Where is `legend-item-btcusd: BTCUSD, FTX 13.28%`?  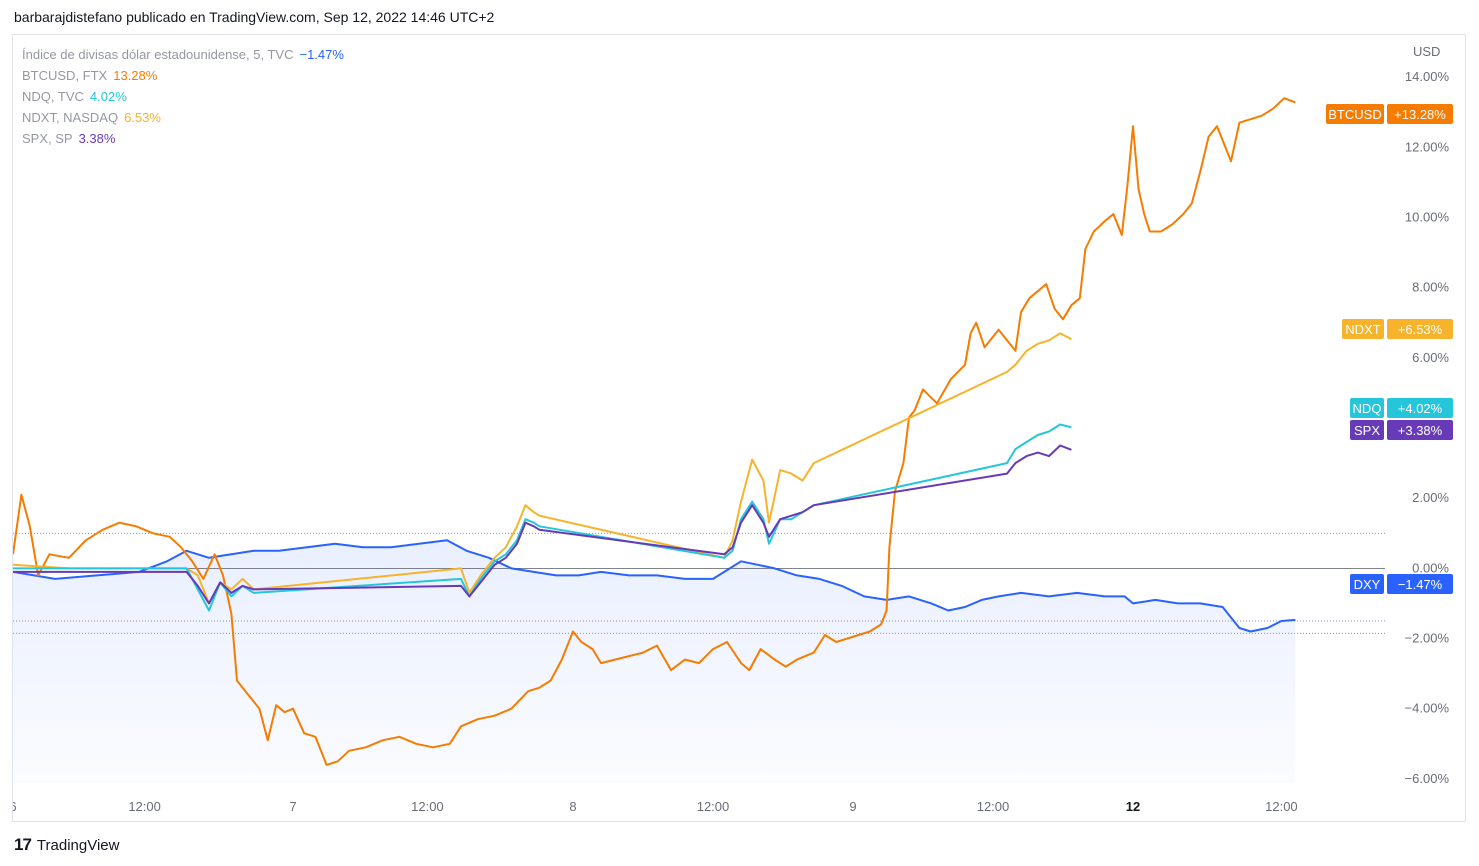
legend-item-btcusd: BTCUSD, FTX 13.28% is located at coordinates (183, 75).